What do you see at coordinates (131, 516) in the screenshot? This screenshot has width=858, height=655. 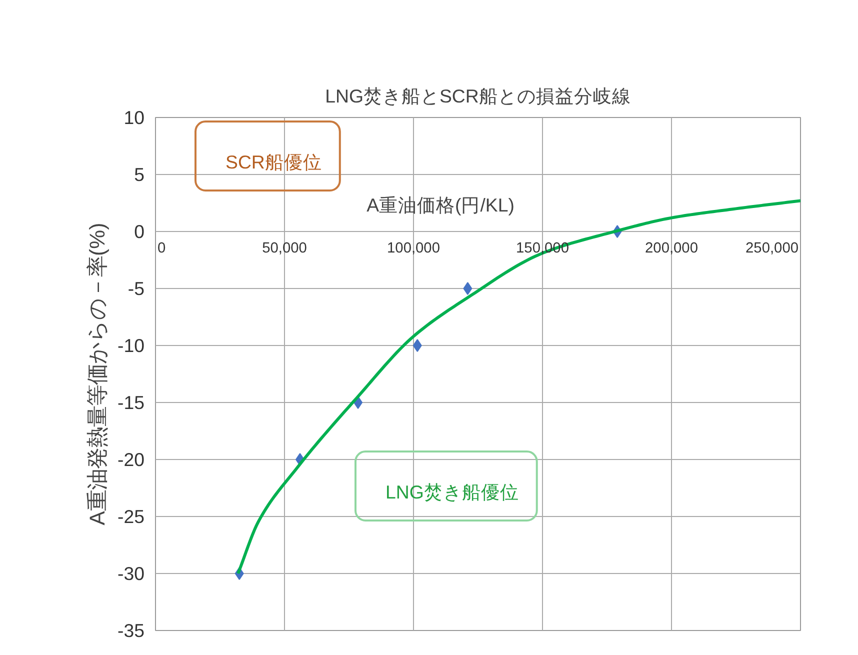 I see `y-tick-label: -25` at bounding box center [131, 516].